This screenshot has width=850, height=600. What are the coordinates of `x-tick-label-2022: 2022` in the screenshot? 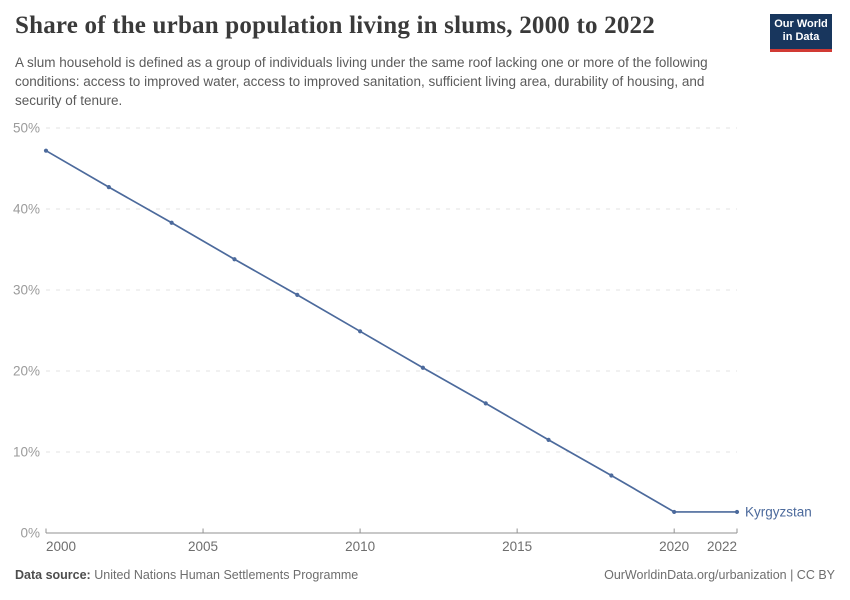 It's located at (722, 546).